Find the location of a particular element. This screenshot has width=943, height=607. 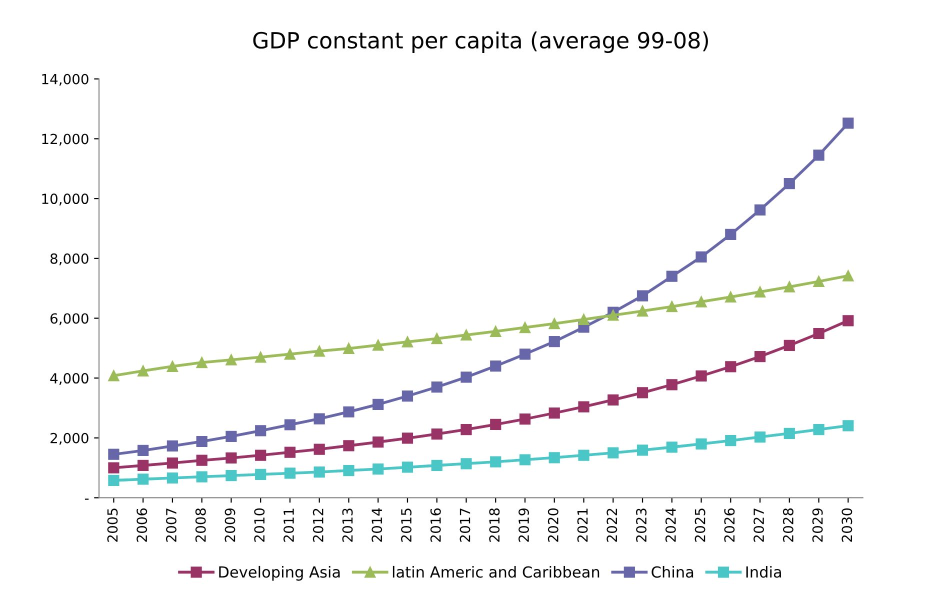

x-tick-label: 2021 is located at coordinates (582, 525).